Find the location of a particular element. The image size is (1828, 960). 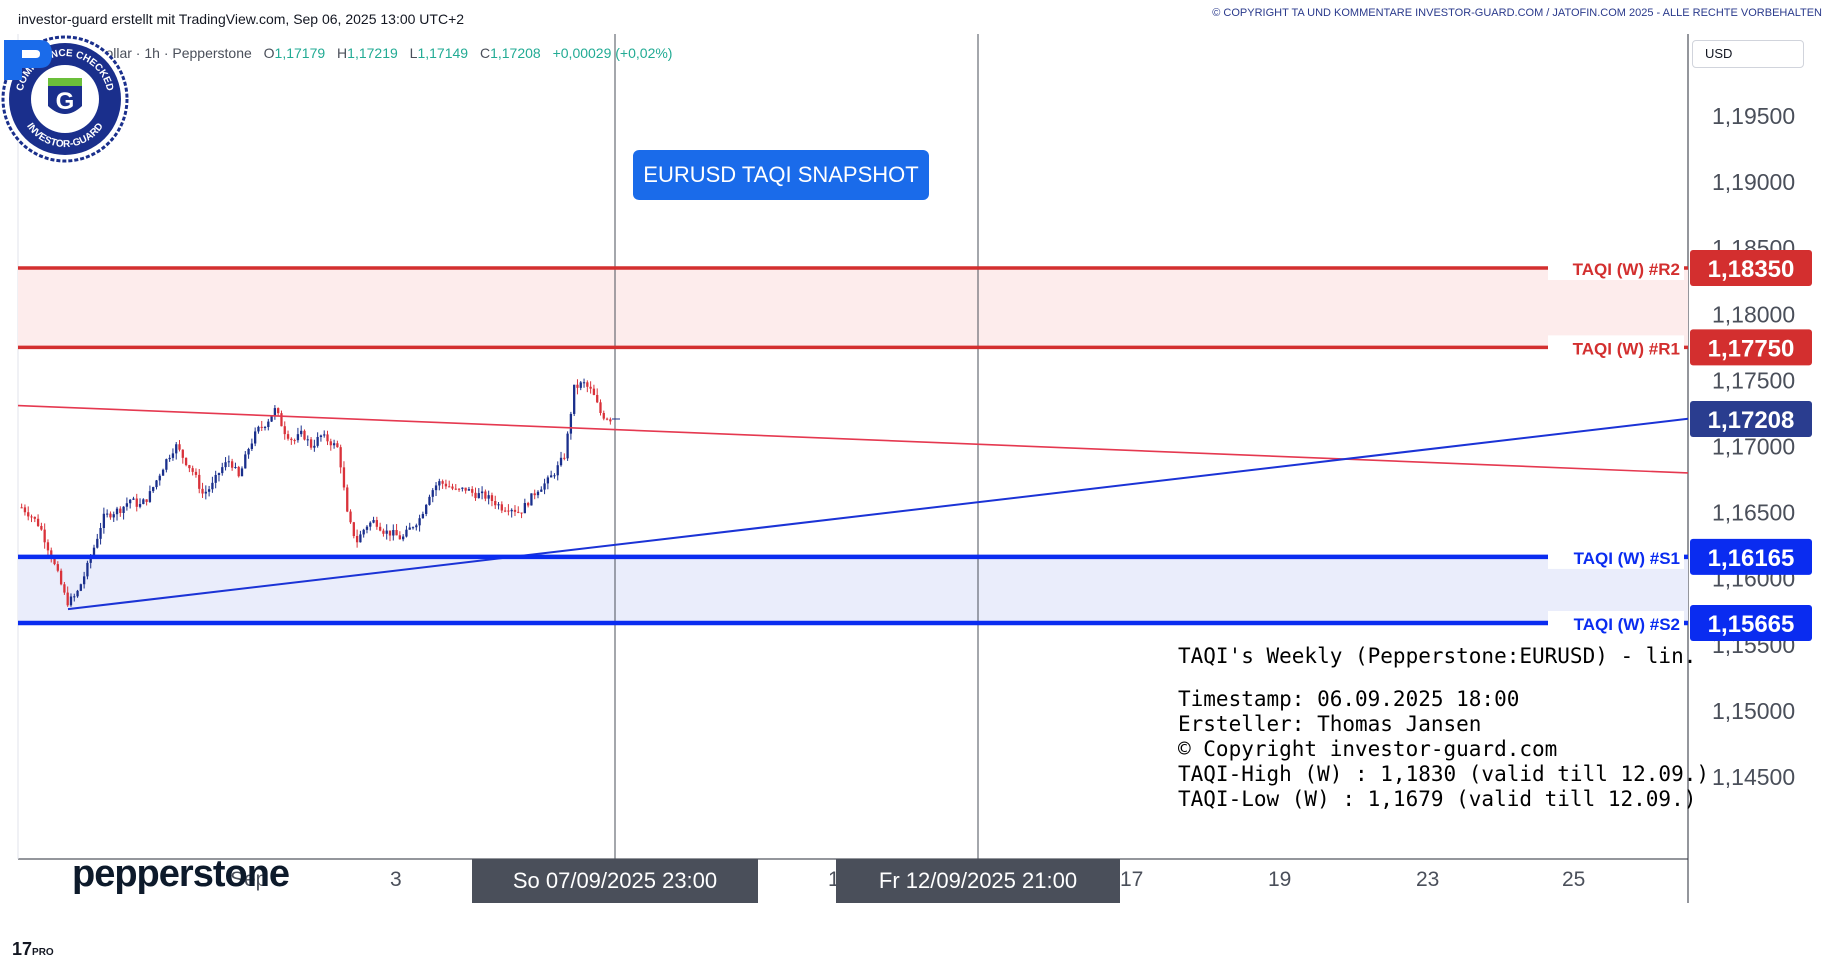

info-line-3: Ersteller: Thomas Jansen is located at coordinates (1330, 724).